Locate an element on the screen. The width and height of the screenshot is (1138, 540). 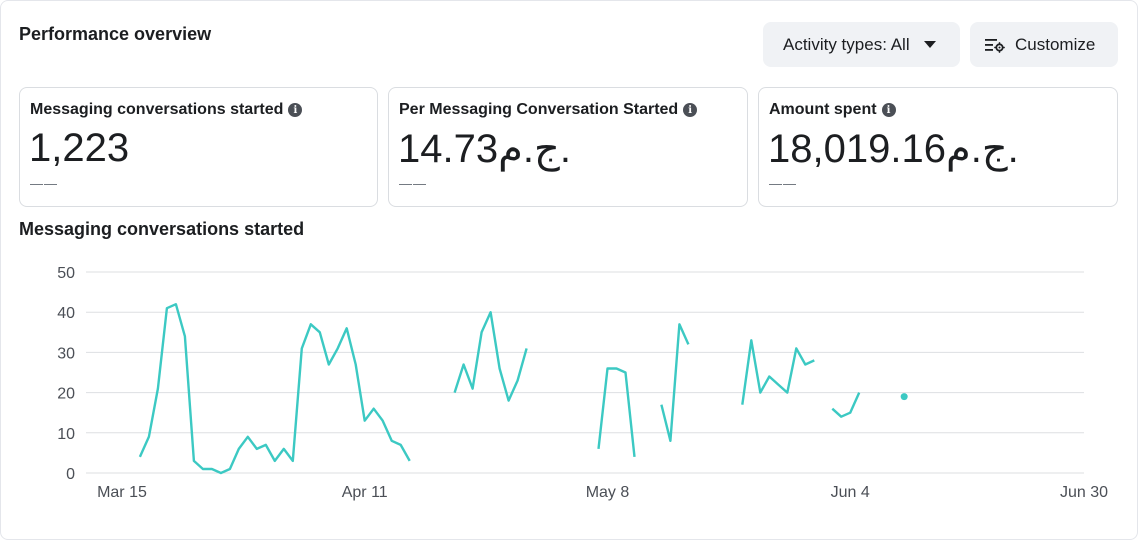
metric-label: Per Messaging Conversation Started i is located at coordinates (548, 110).